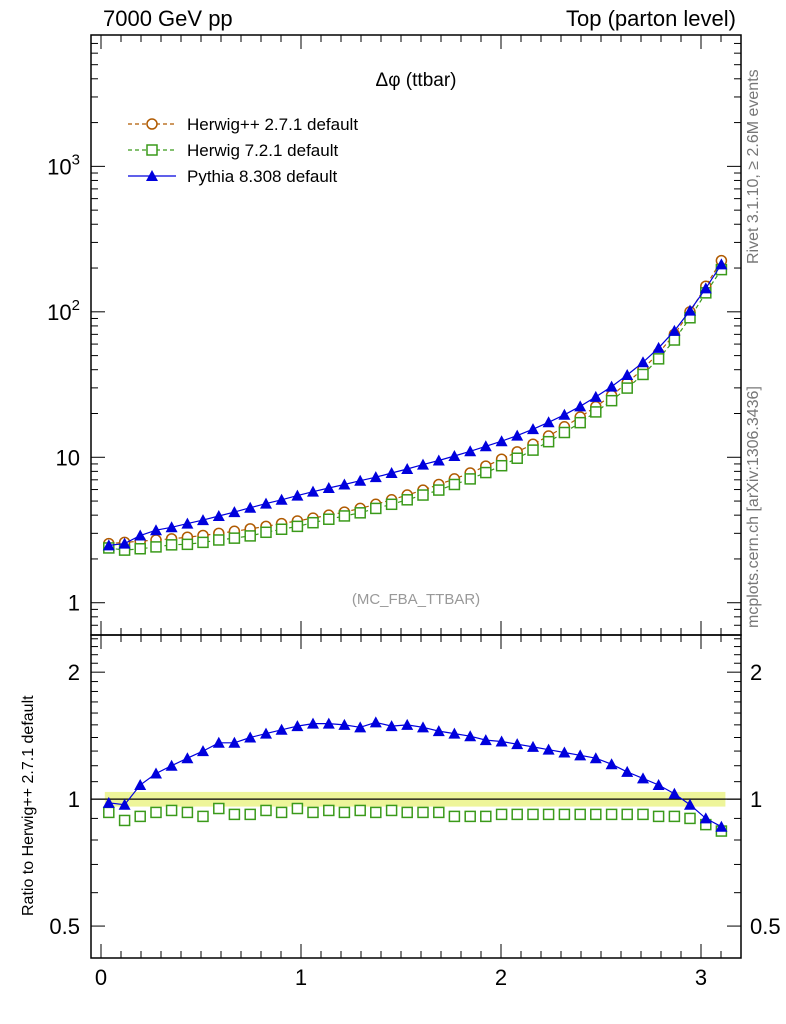 The height and width of the screenshot is (1024, 786). What do you see at coordinates (152, 175) in the screenshot?
I see `legend-marker-pythia-8-308-default` at bounding box center [152, 175].